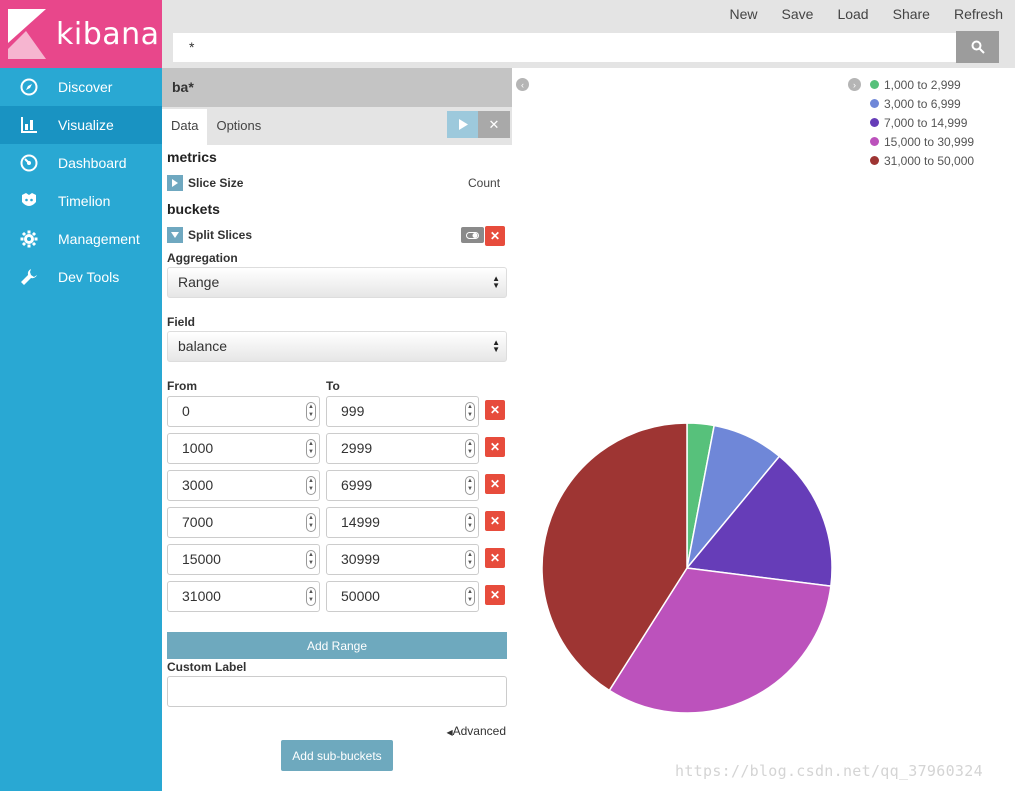 This screenshot has height=791, width=1015. I want to click on legend-item: 3,000 to 6,999, so click(922, 103).